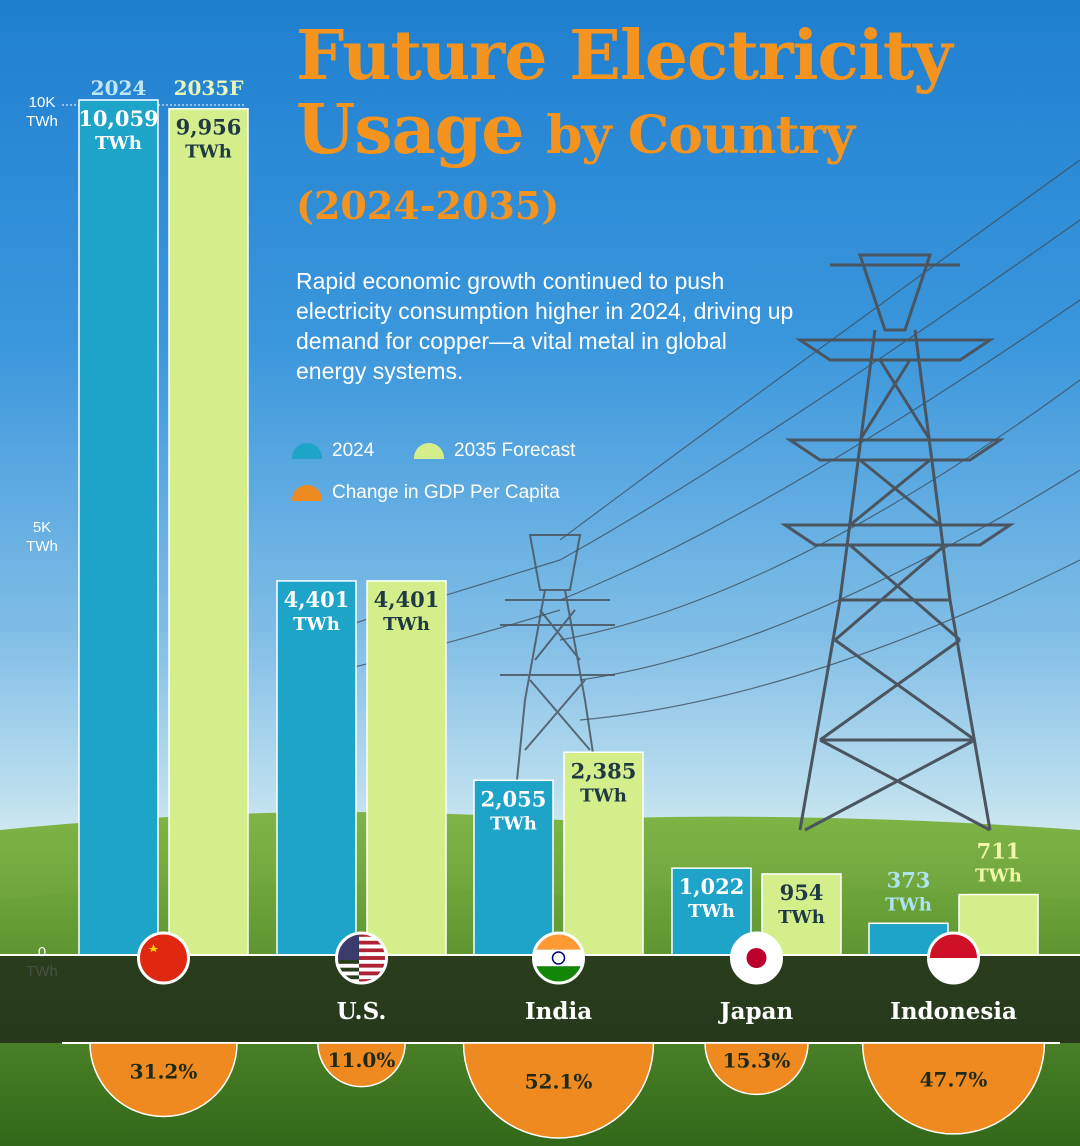 Image resolution: width=1080 pixels, height=1146 pixels. I want to click on title-line-1: Future Electricity, so click(624, 56).